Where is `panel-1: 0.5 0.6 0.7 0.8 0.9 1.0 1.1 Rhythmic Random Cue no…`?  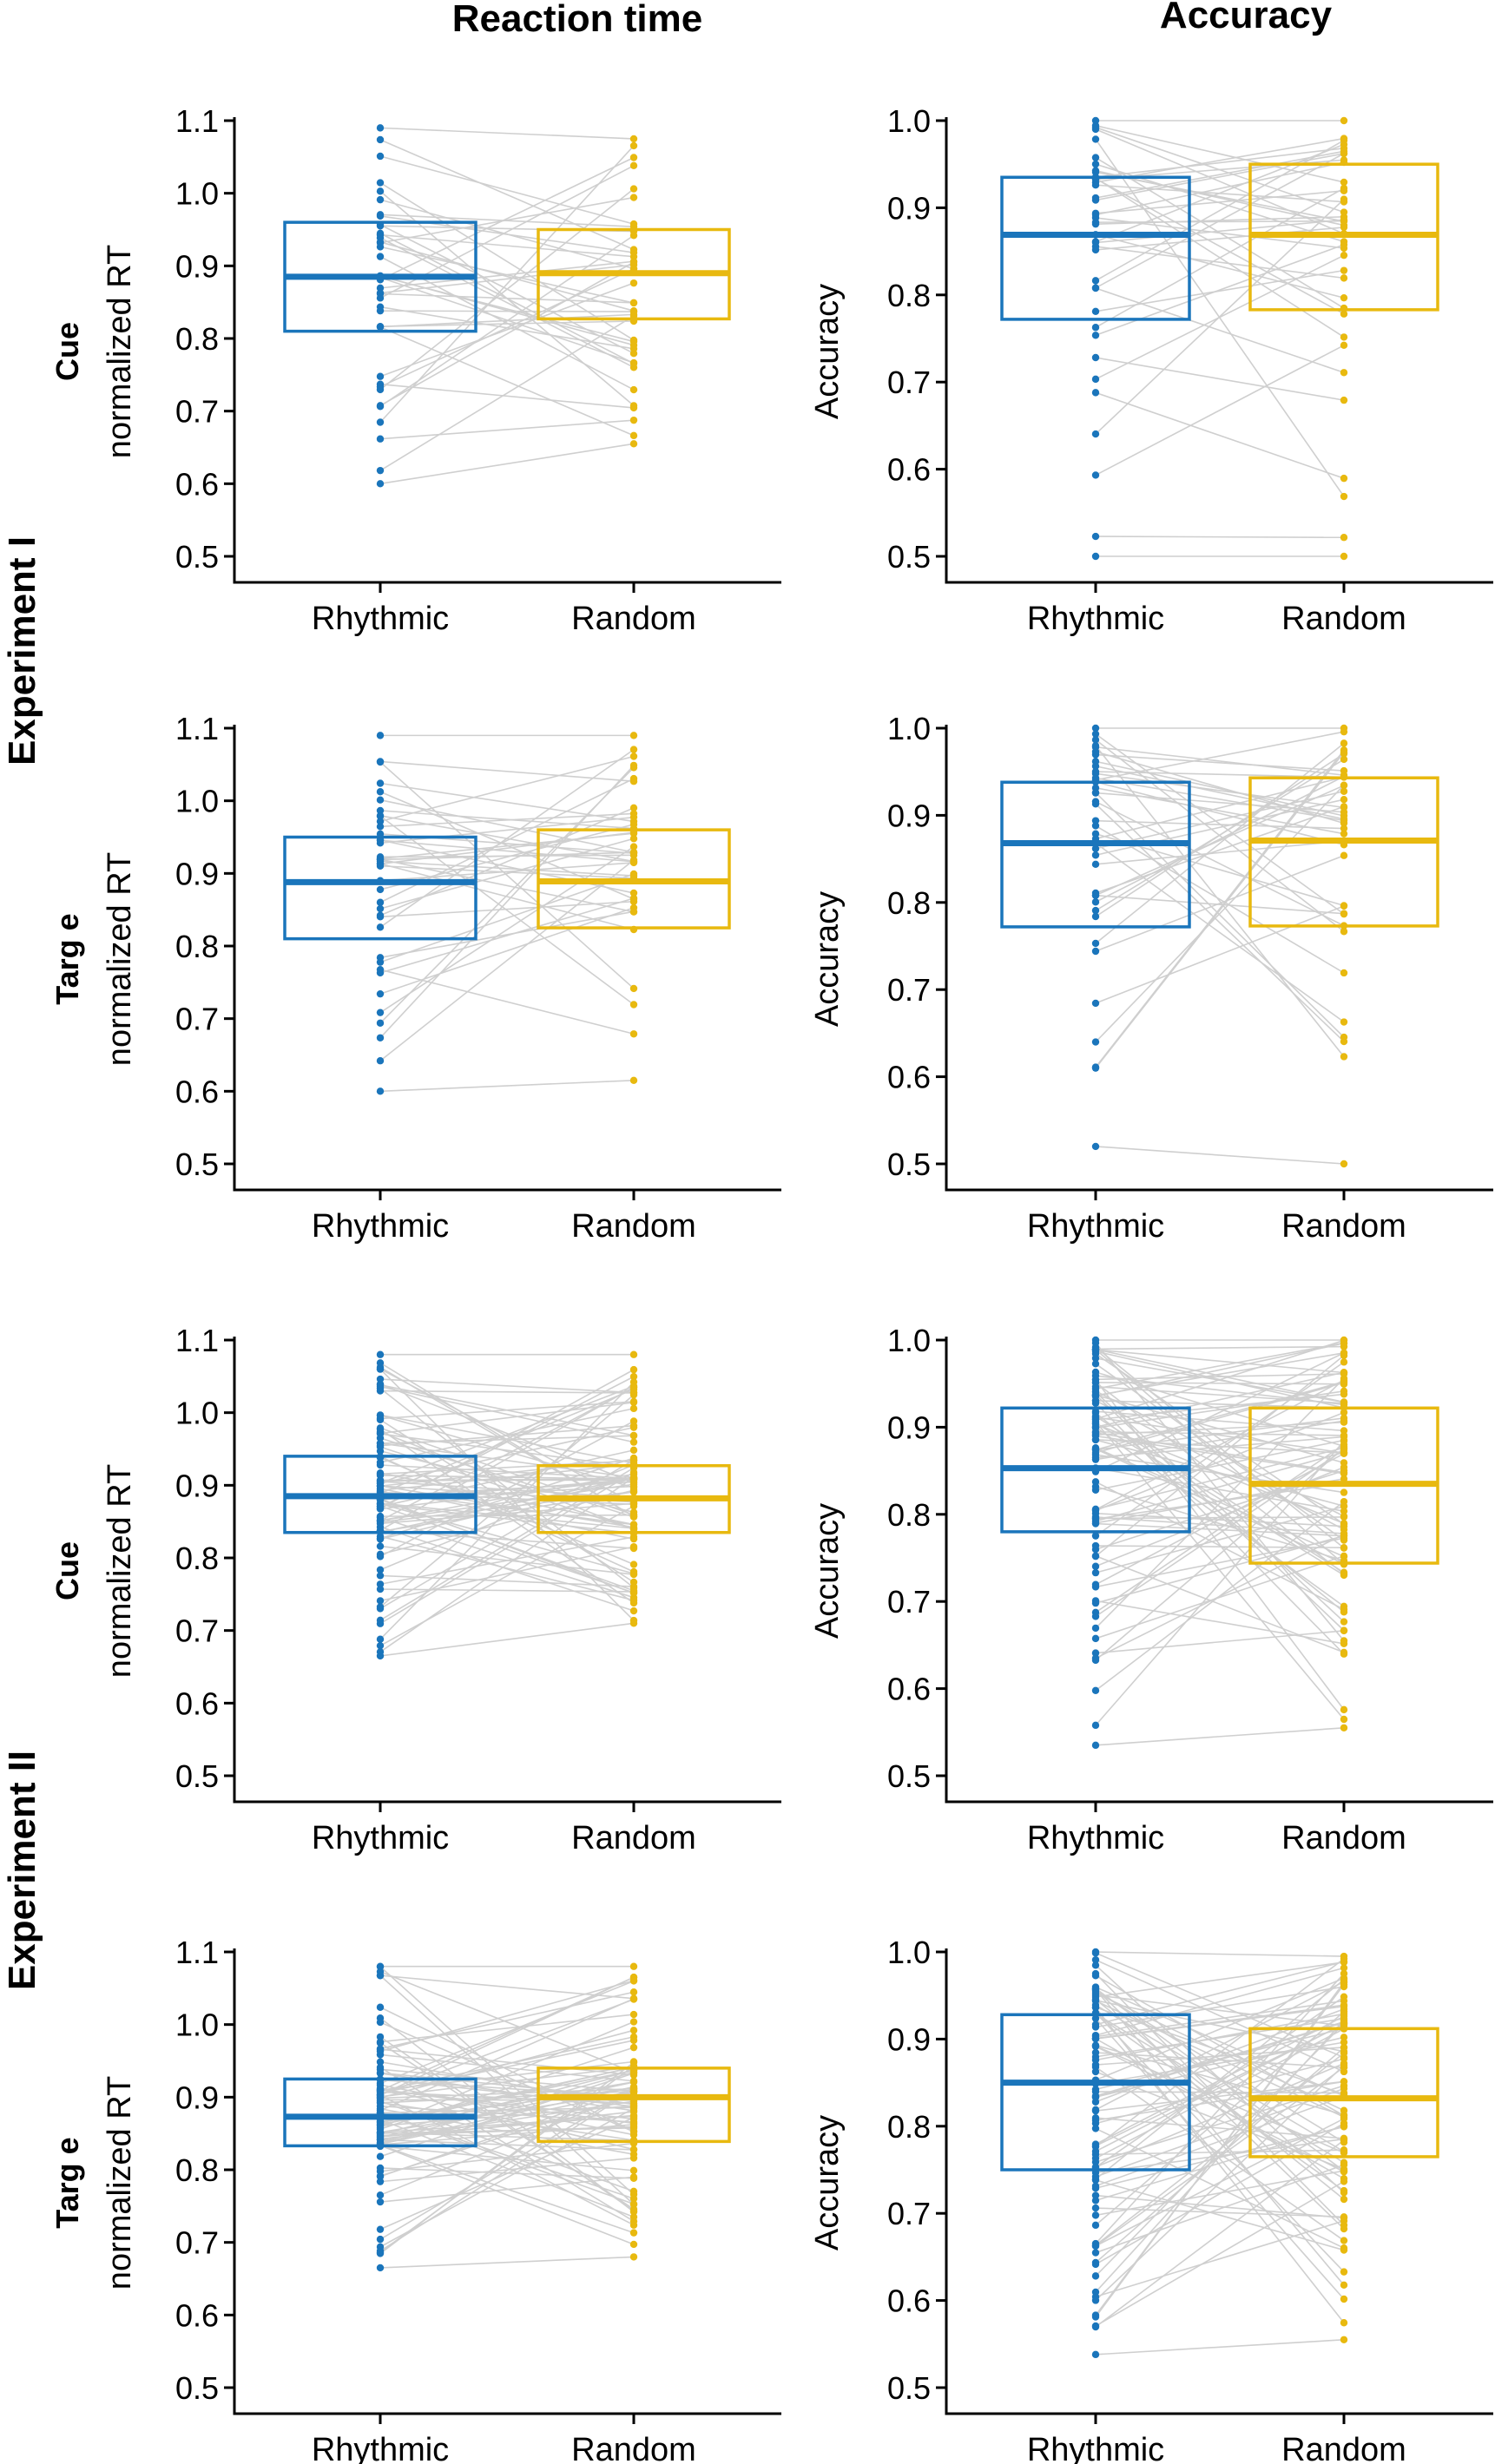
panel-1: 0.5 0.6 0.7 0.8 0.9 1.0 1.1 Rhythmic Random Cue no… is located at coordinates (415, 370).